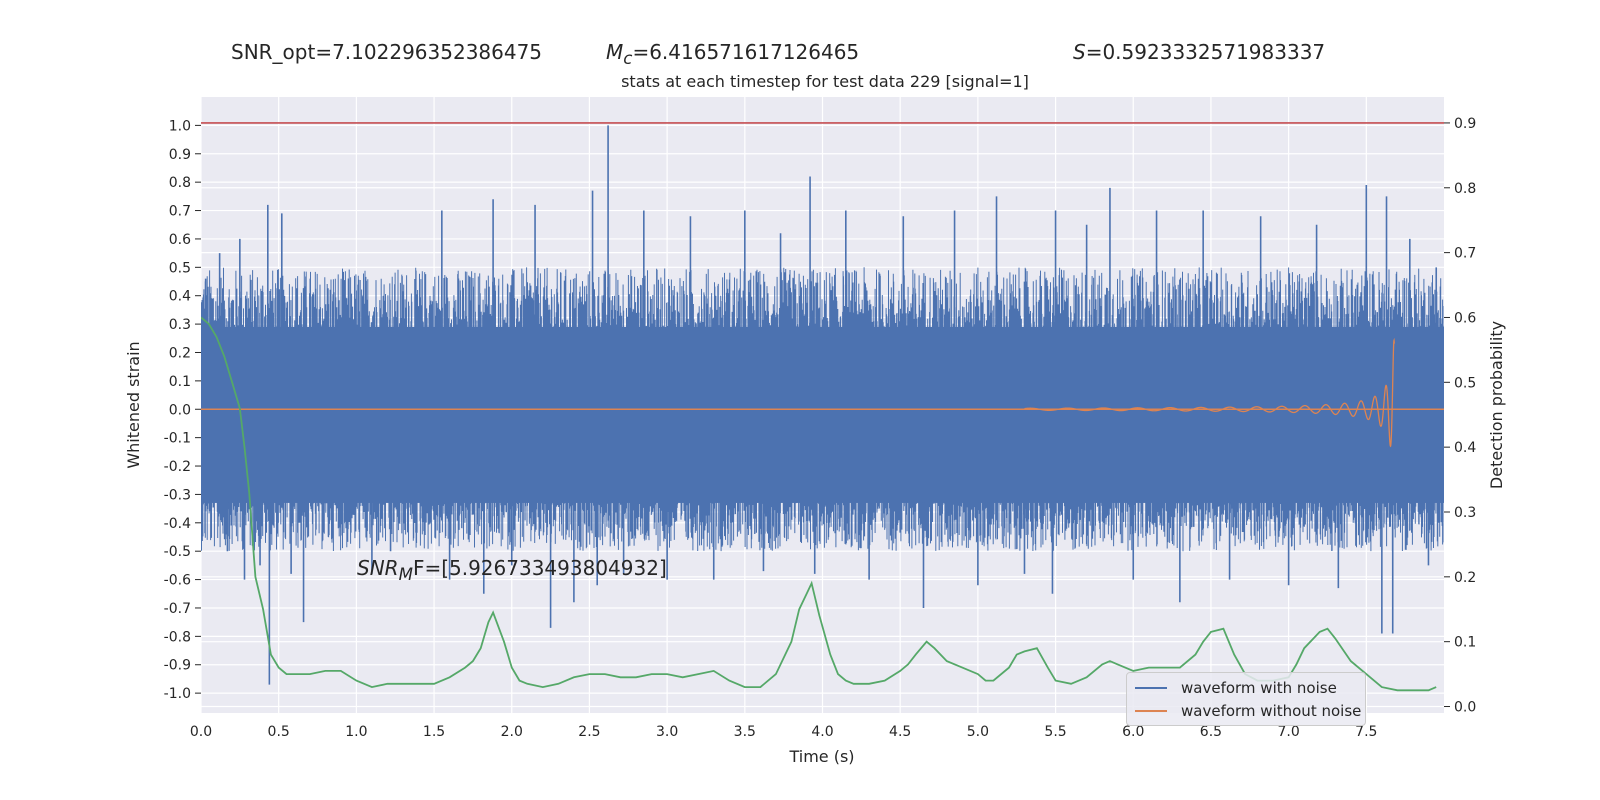 The image size is (1600, 800). Describe the element at coordinates (1259, 688) in the screenshot. I see `legend-label-noise: waveform with noise` at that location.